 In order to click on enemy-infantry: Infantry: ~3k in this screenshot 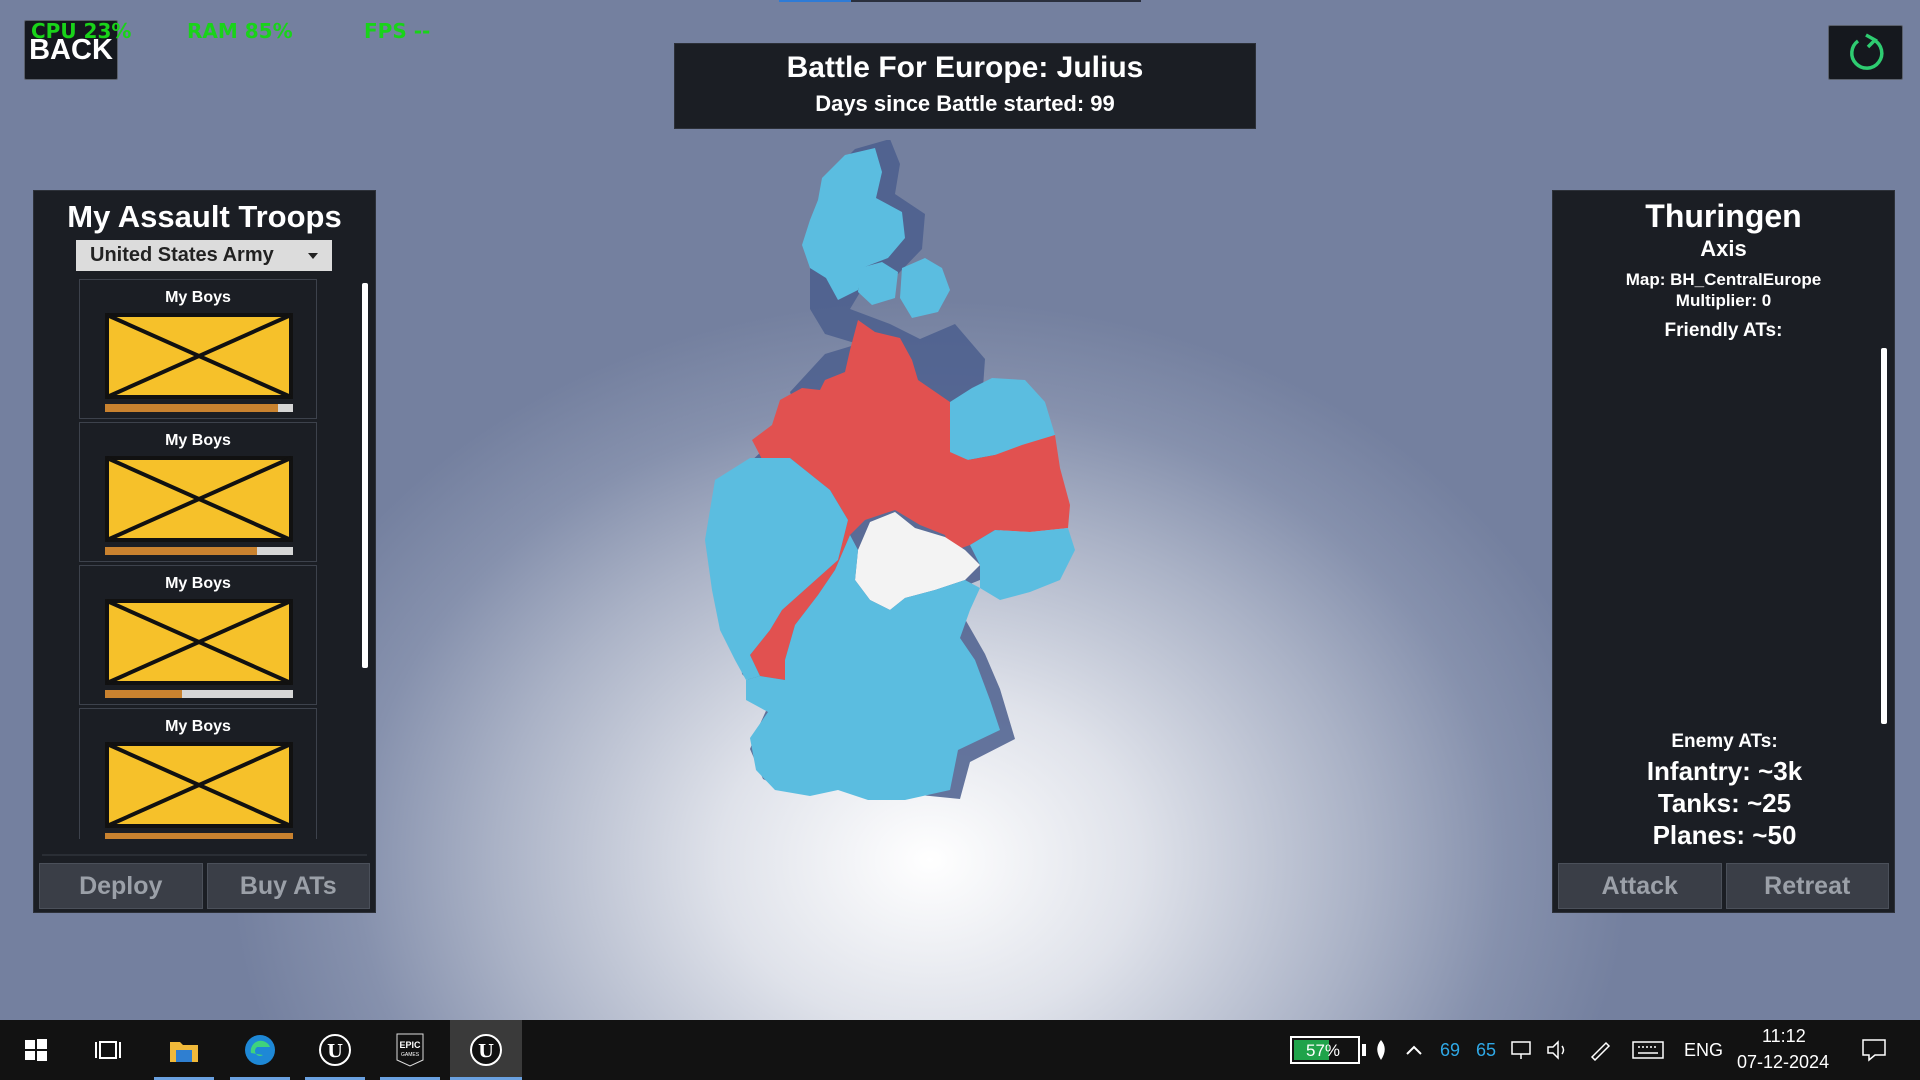, I will do `click(1724, 771)`.